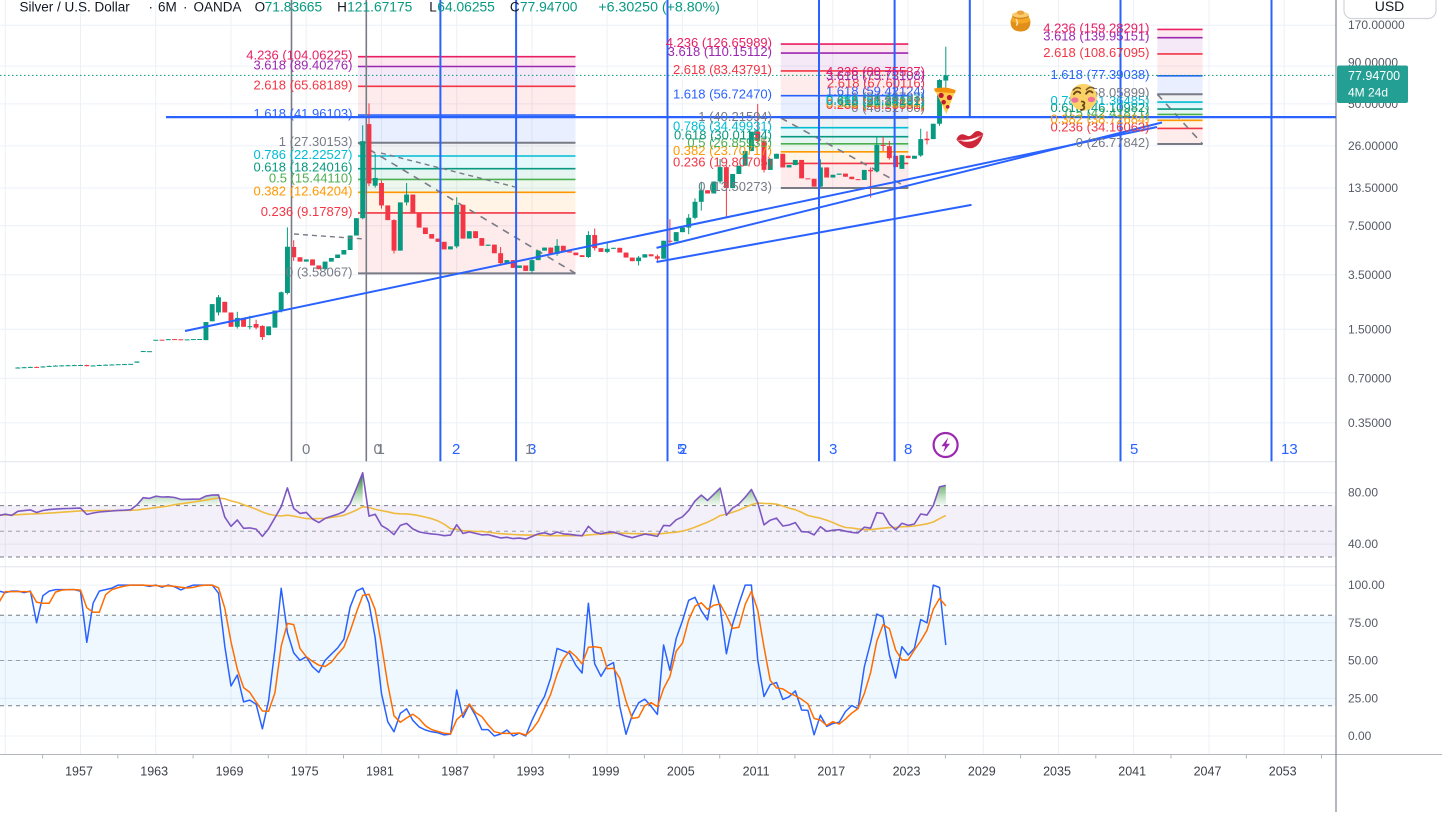 The height and width of the screenshot is (817, 1442). Describe the element at coordinates (1370, 329) in the screenshot. I see `svg-text: 1.50000` at that location.